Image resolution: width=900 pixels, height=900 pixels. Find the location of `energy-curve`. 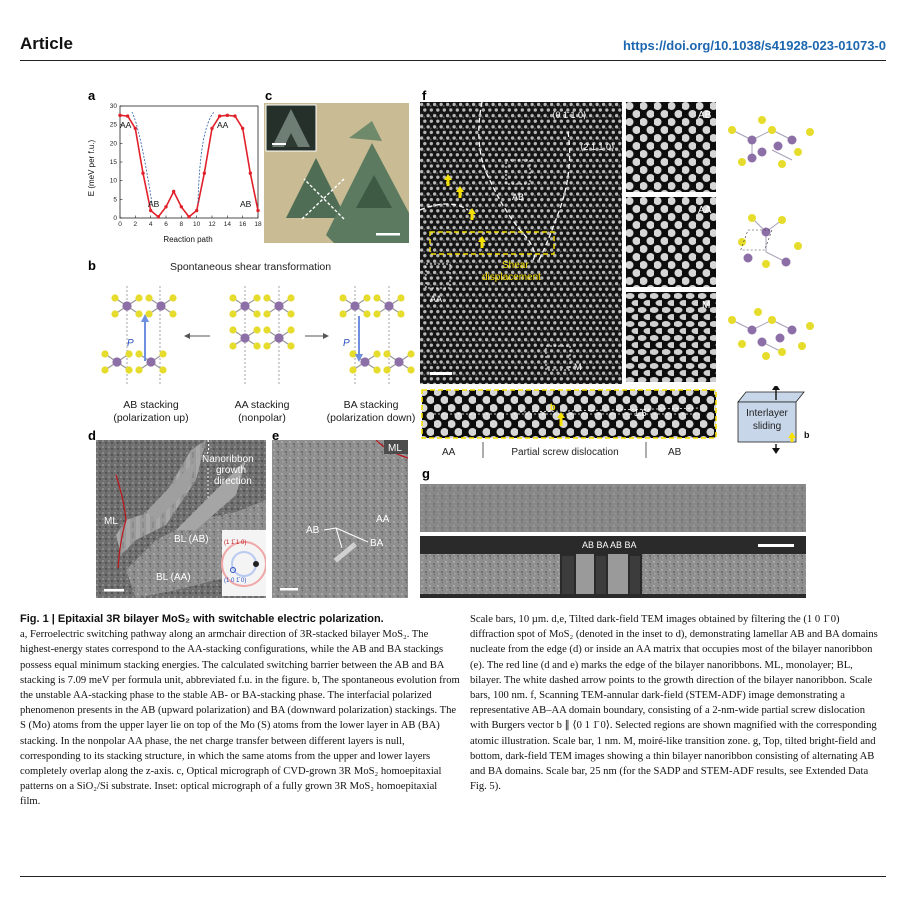

energy-curve is located at coordinates (189, 166).